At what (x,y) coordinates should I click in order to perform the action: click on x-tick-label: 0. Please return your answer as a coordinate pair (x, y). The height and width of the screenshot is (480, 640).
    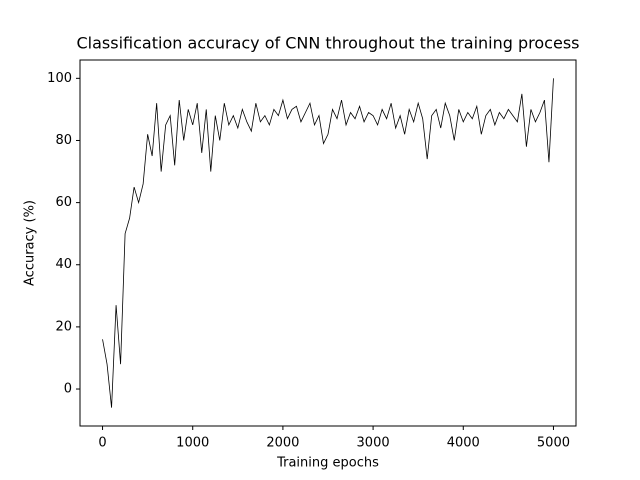
    Looking at the image, I should click on (102, 443).